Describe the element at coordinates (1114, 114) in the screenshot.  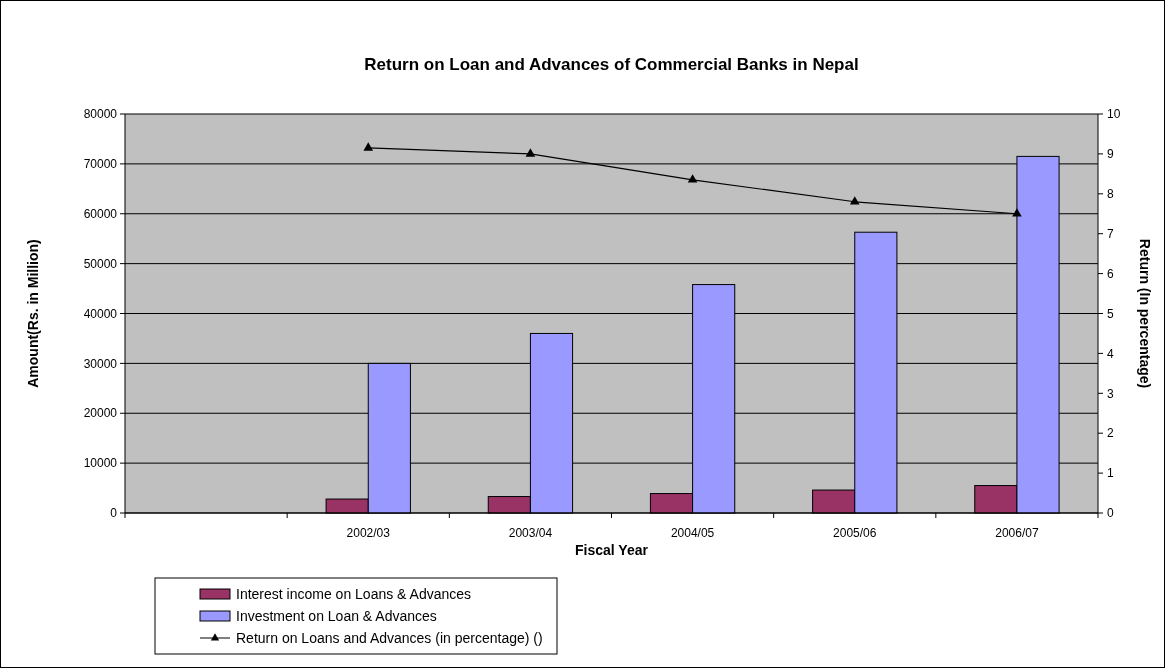
I see `y2-tick-label: 10` at that location.